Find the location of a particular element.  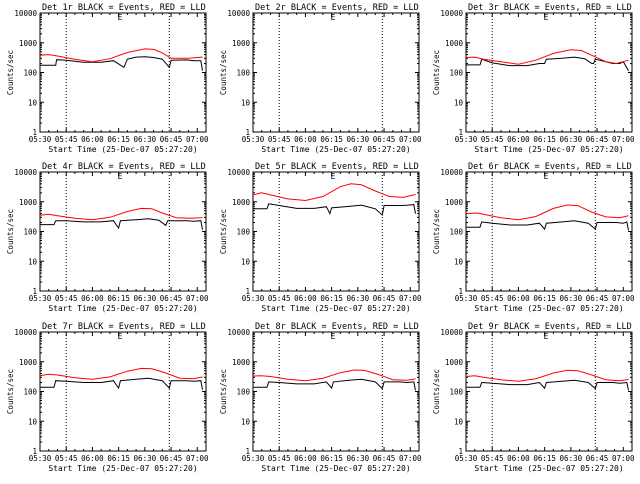

panel-title: Det 8r BLACK = Events, RED = LLD is located at coordinates (337, 327).